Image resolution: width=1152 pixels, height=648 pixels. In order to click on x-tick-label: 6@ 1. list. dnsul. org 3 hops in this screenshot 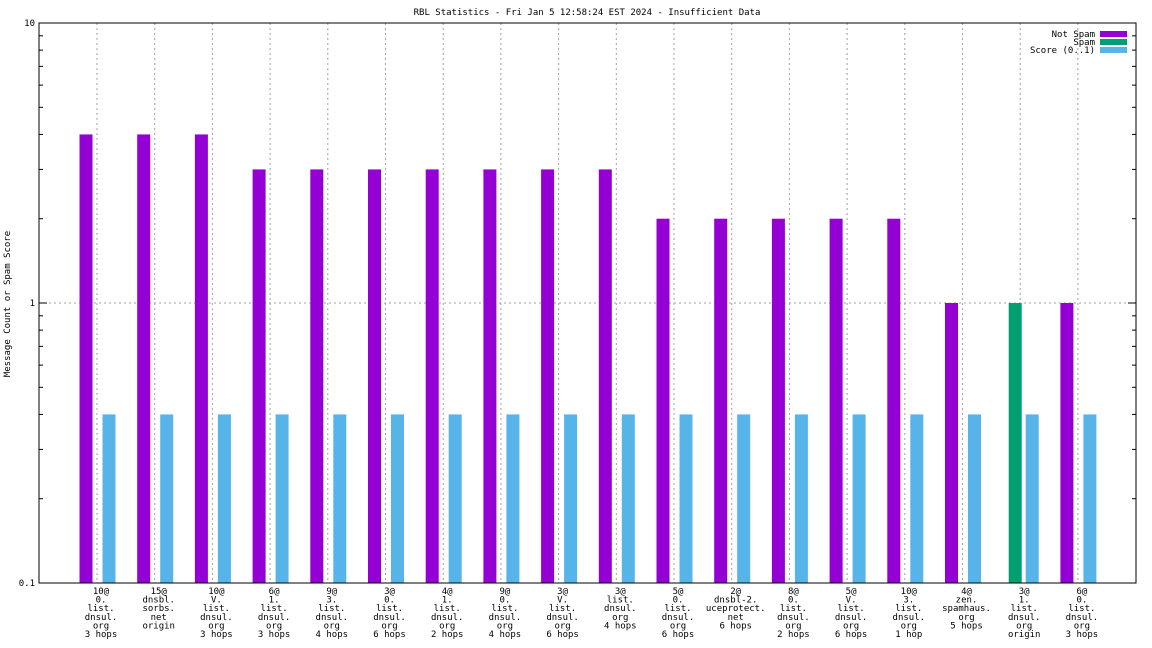, I will do `click(274, 613)`.